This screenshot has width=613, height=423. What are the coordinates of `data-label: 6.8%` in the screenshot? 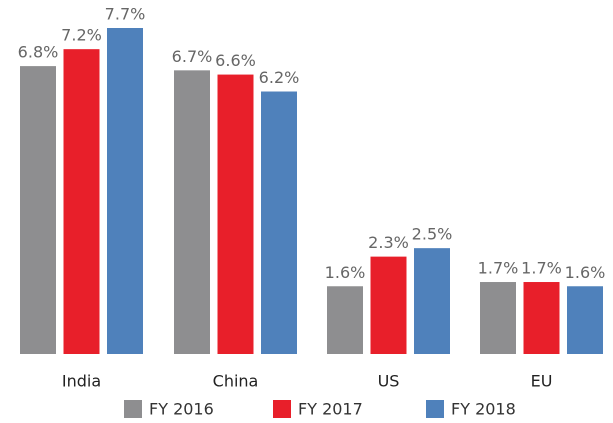 It's located at (38, 52).